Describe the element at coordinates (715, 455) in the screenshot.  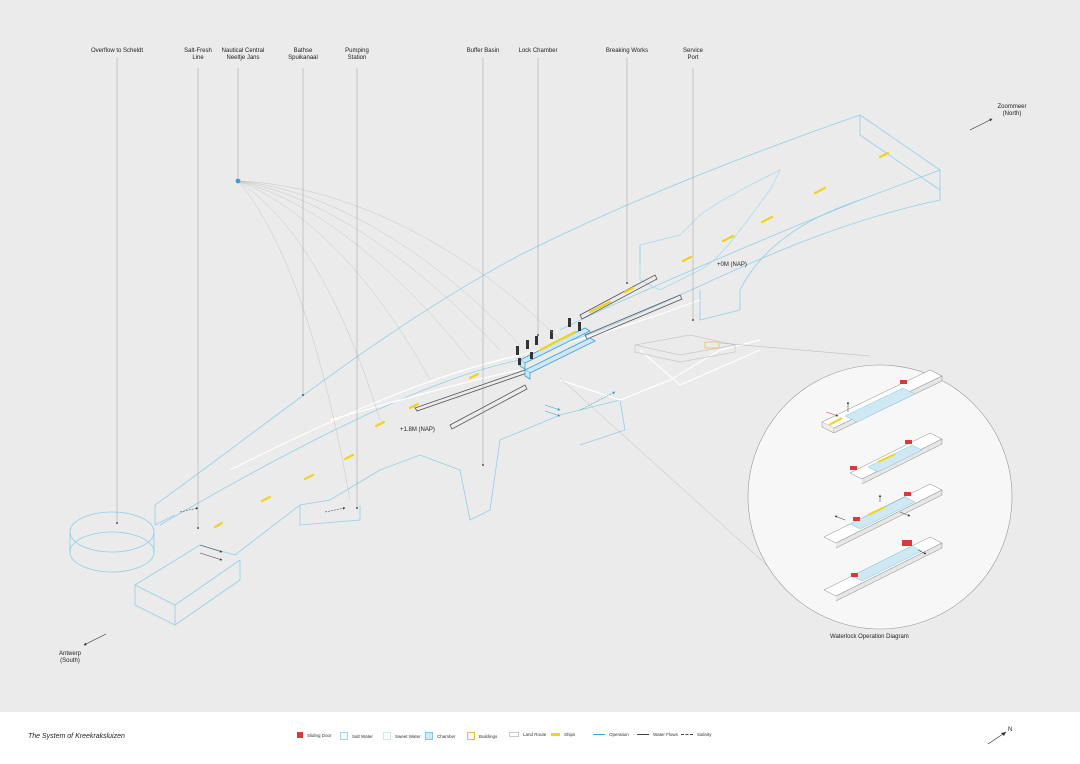
I see `zoom-lines` at that location.